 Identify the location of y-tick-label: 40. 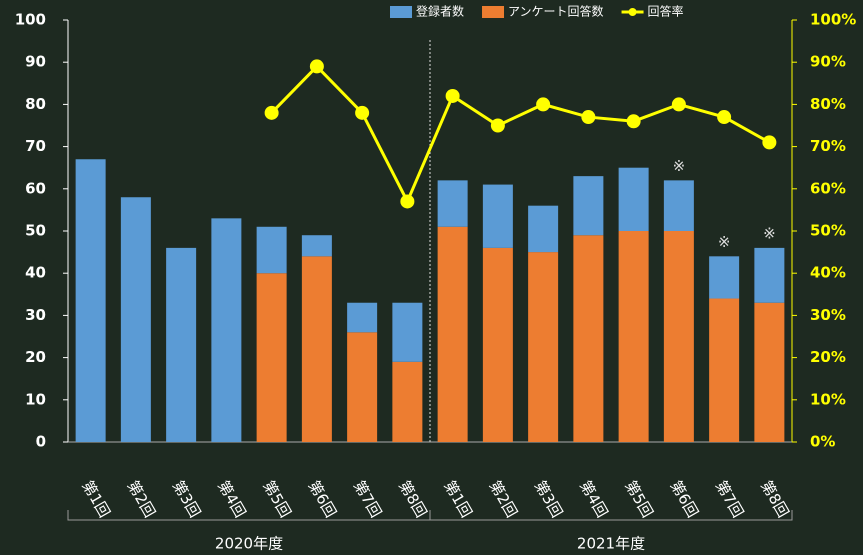
(35, 273).